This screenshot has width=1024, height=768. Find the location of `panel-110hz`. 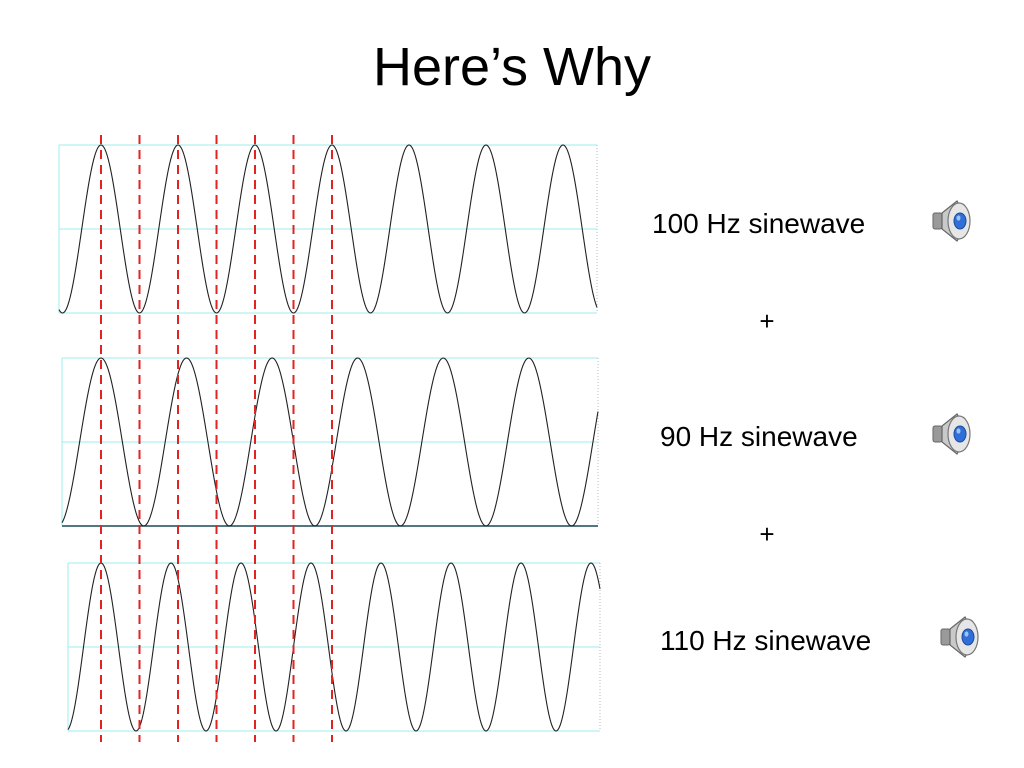

panel-110hz is located at coordinates (334, 647).